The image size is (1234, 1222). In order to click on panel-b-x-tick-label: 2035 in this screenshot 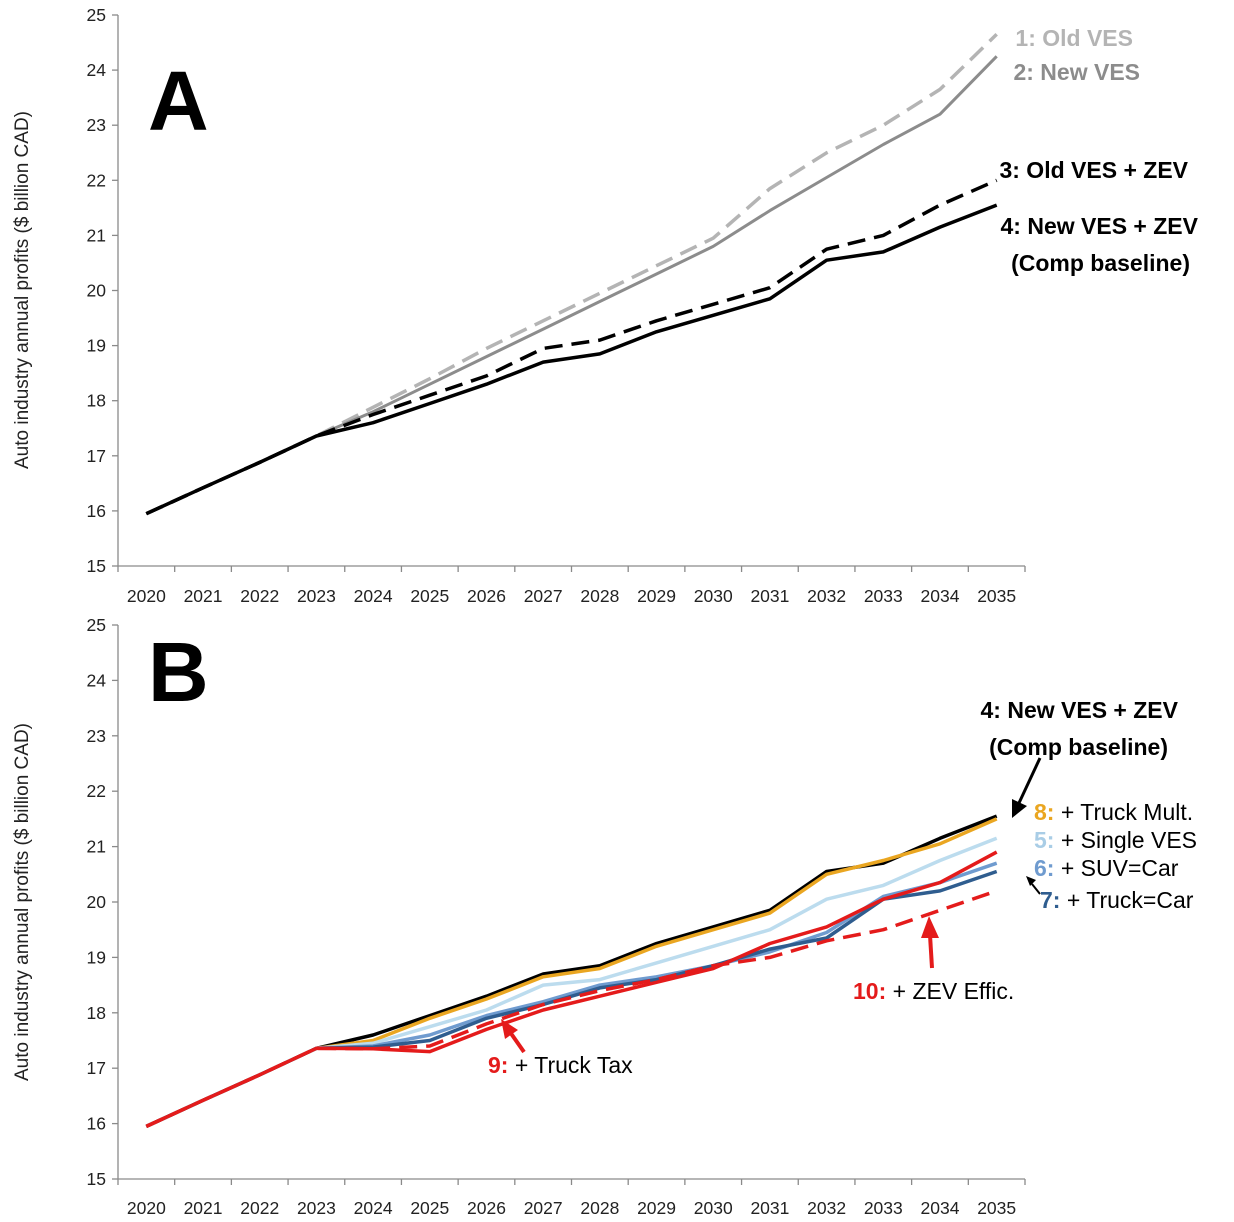, I will do `click(996, 1208)`.